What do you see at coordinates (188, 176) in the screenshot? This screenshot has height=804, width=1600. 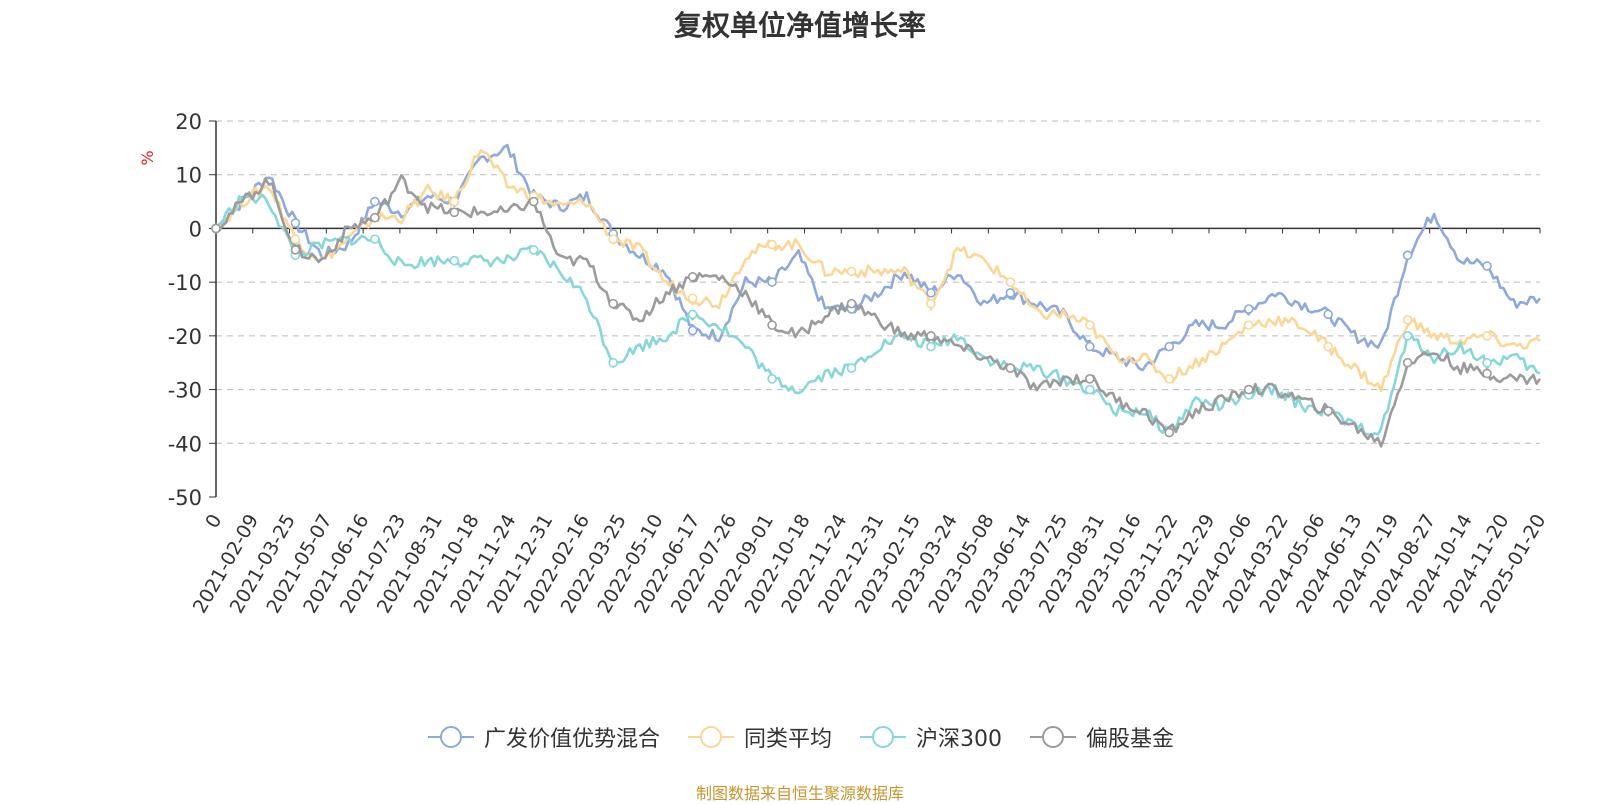 I see `y-tick-label: 10` at bounding box center [188, 176].